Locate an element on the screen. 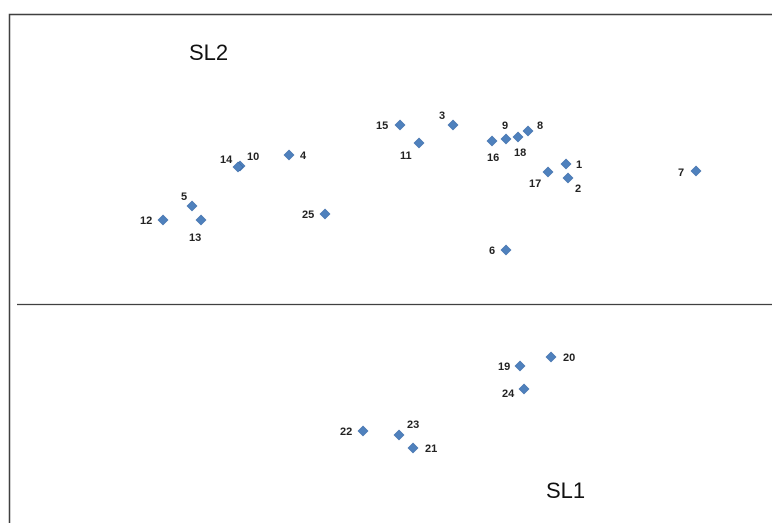 The image size is (772, 528). data-label-16: 16 is located at coordinates (493, 158).